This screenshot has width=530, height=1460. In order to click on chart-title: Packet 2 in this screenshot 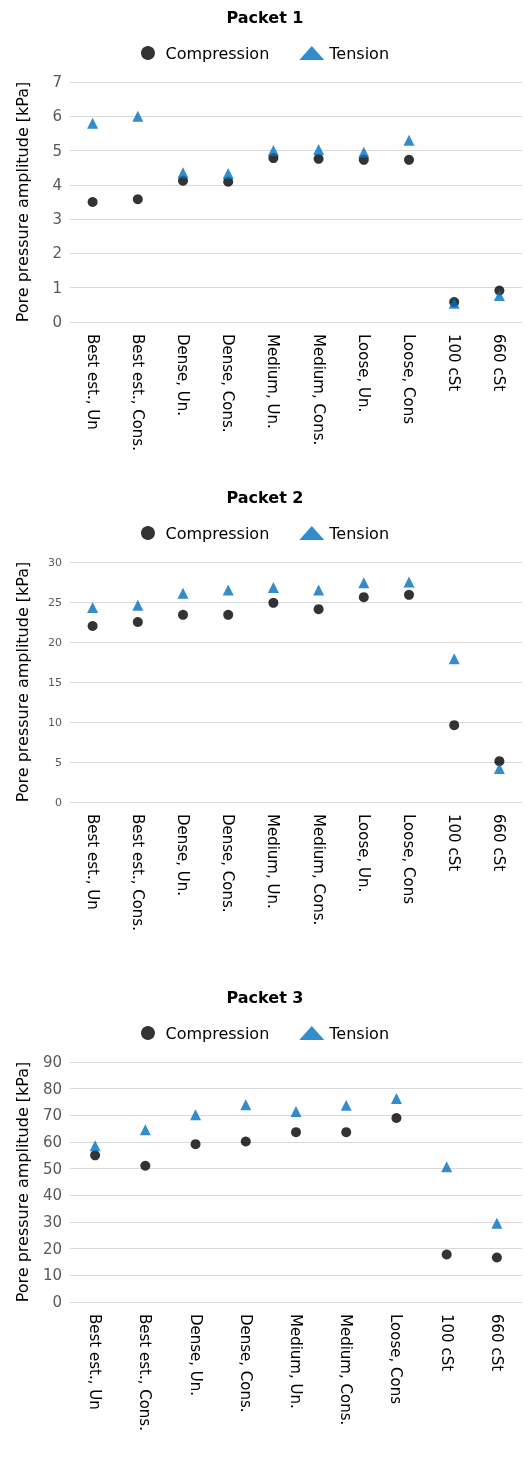, I will do `click(265, 497)`.